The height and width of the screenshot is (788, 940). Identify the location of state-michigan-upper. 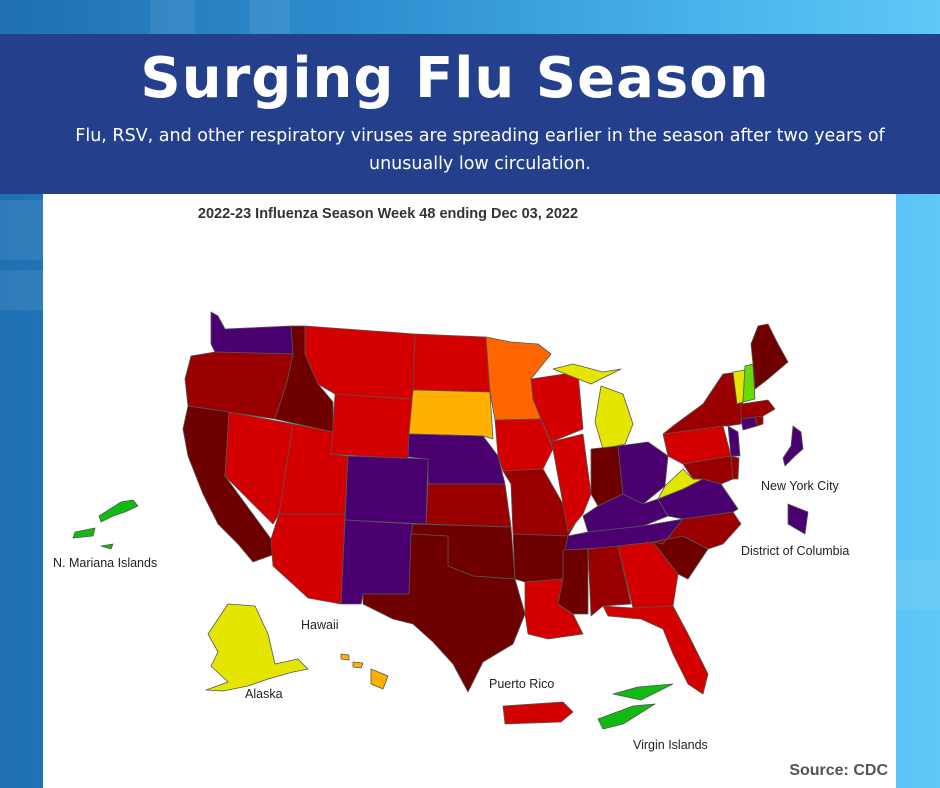
(587, 374).